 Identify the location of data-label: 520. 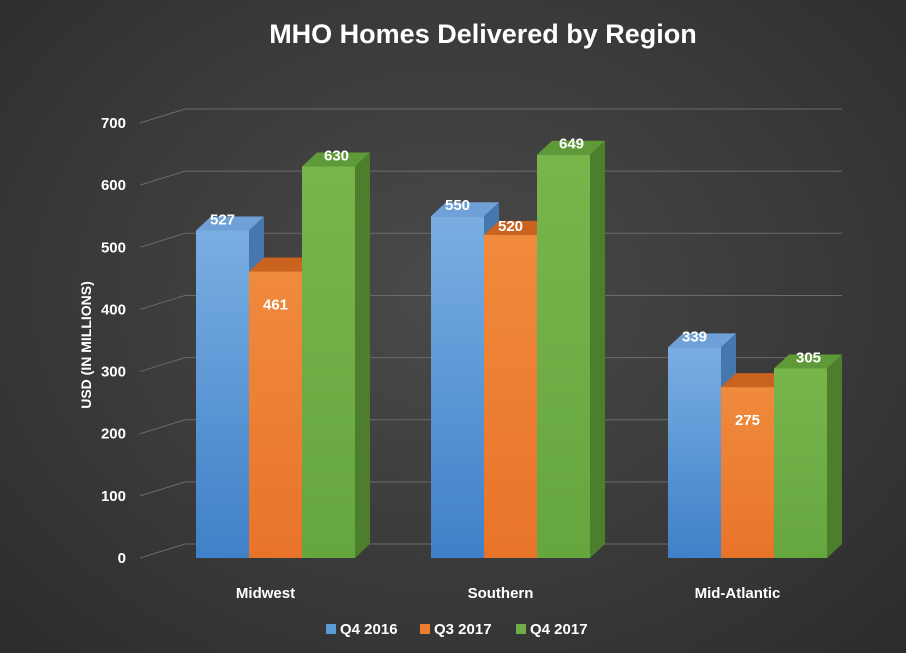
(510, 226).